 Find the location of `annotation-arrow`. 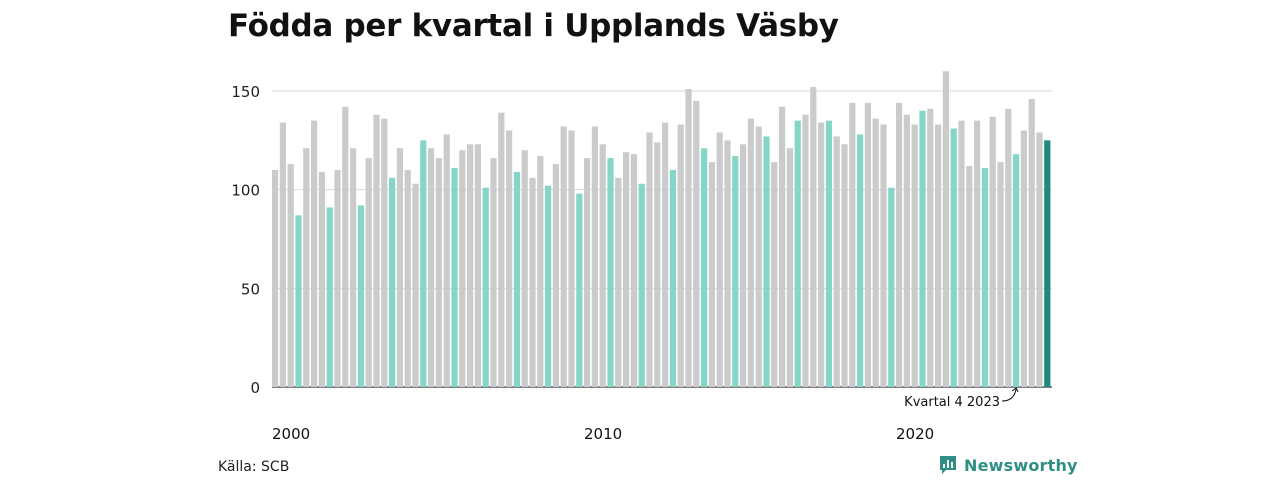

annotation-arrow is located at coordinates (1009, 395).